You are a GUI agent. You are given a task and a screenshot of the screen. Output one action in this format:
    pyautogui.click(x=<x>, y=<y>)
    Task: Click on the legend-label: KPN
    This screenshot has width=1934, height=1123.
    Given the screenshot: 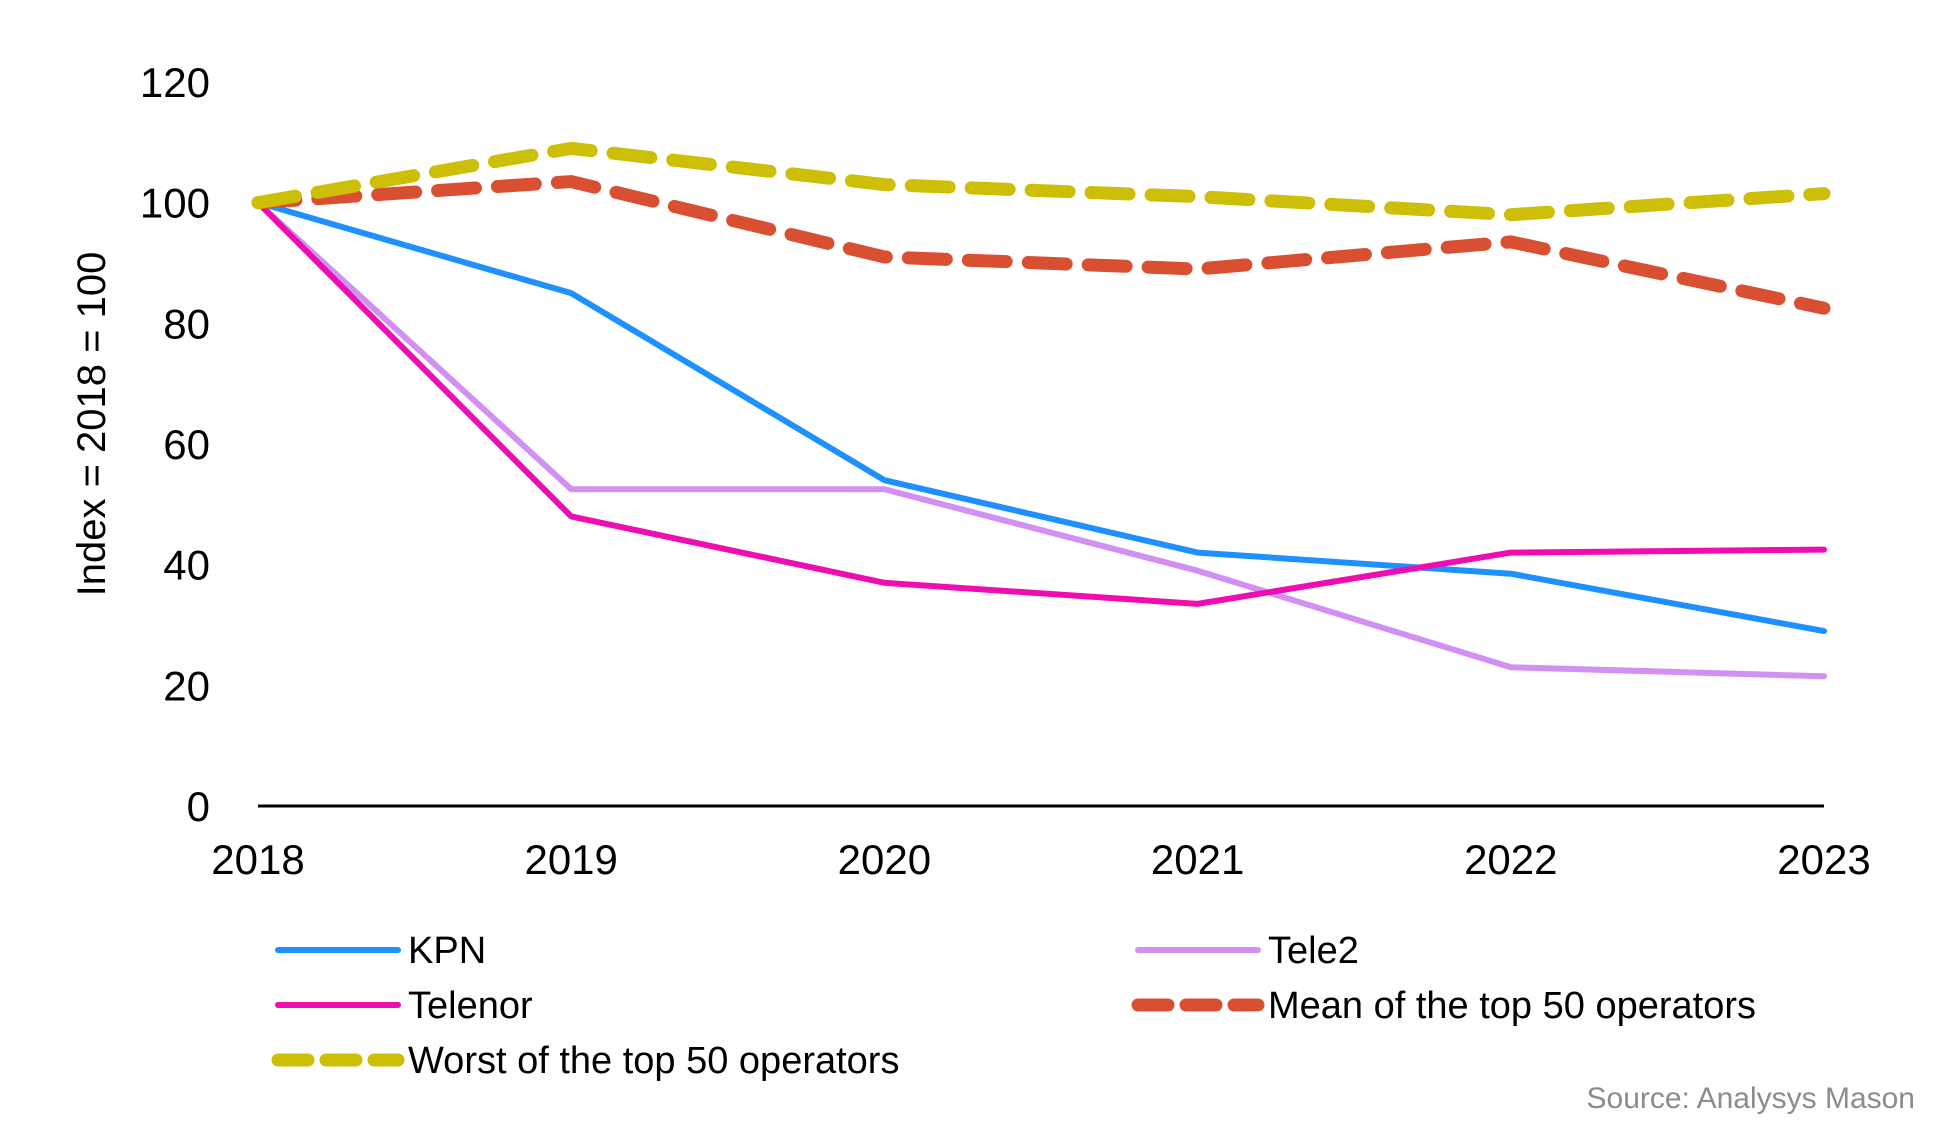 What is the action you would take?
    pyautogui.click(x=447, y=951)
    